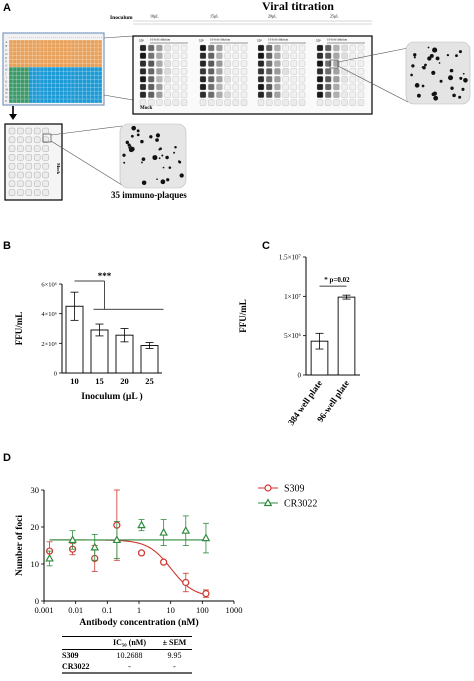 This screenshot has height=681, width=474. I want to click on y-tick-label: 4×10⁶, so click(49, 314).